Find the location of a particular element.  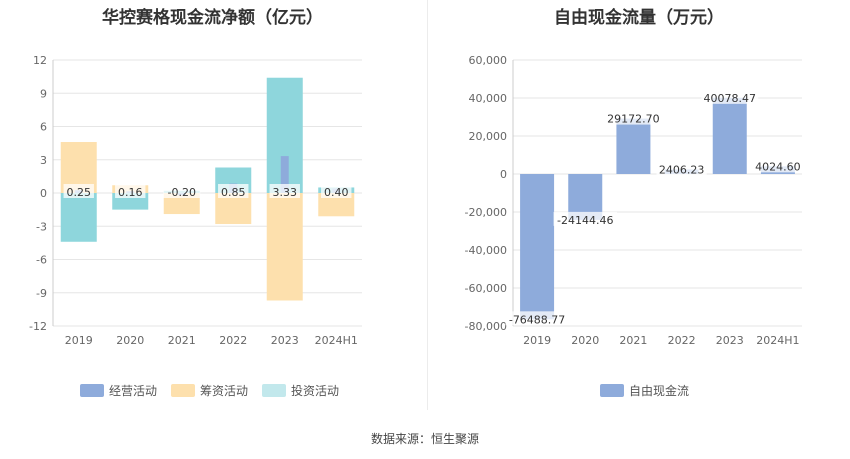

legend-item-investing: 投资活动 is located at coordinates (300, 390).